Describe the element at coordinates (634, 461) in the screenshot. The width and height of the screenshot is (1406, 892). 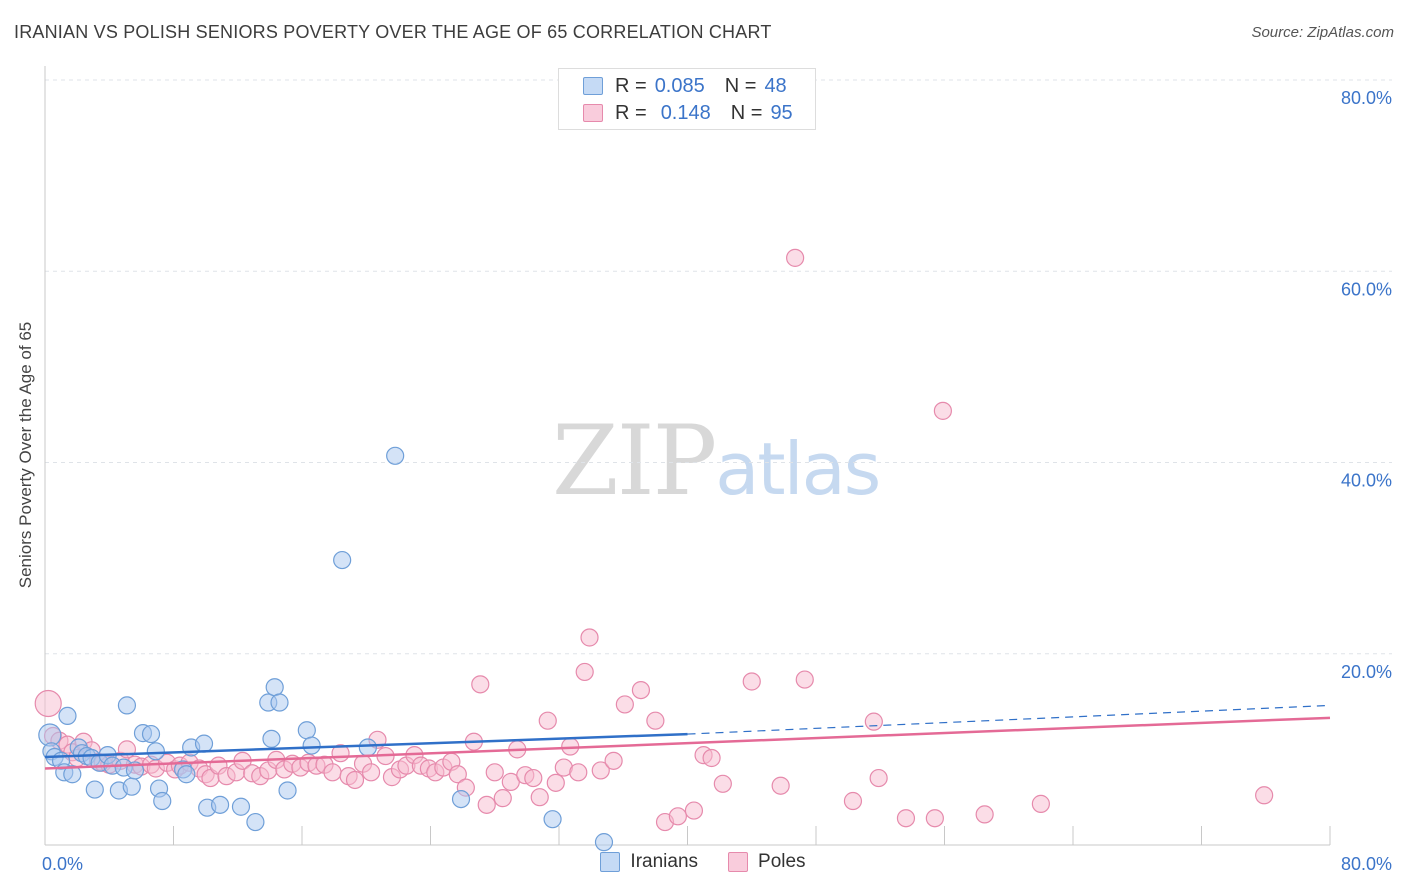
I see `watermark-zip: ZIP` at that location.